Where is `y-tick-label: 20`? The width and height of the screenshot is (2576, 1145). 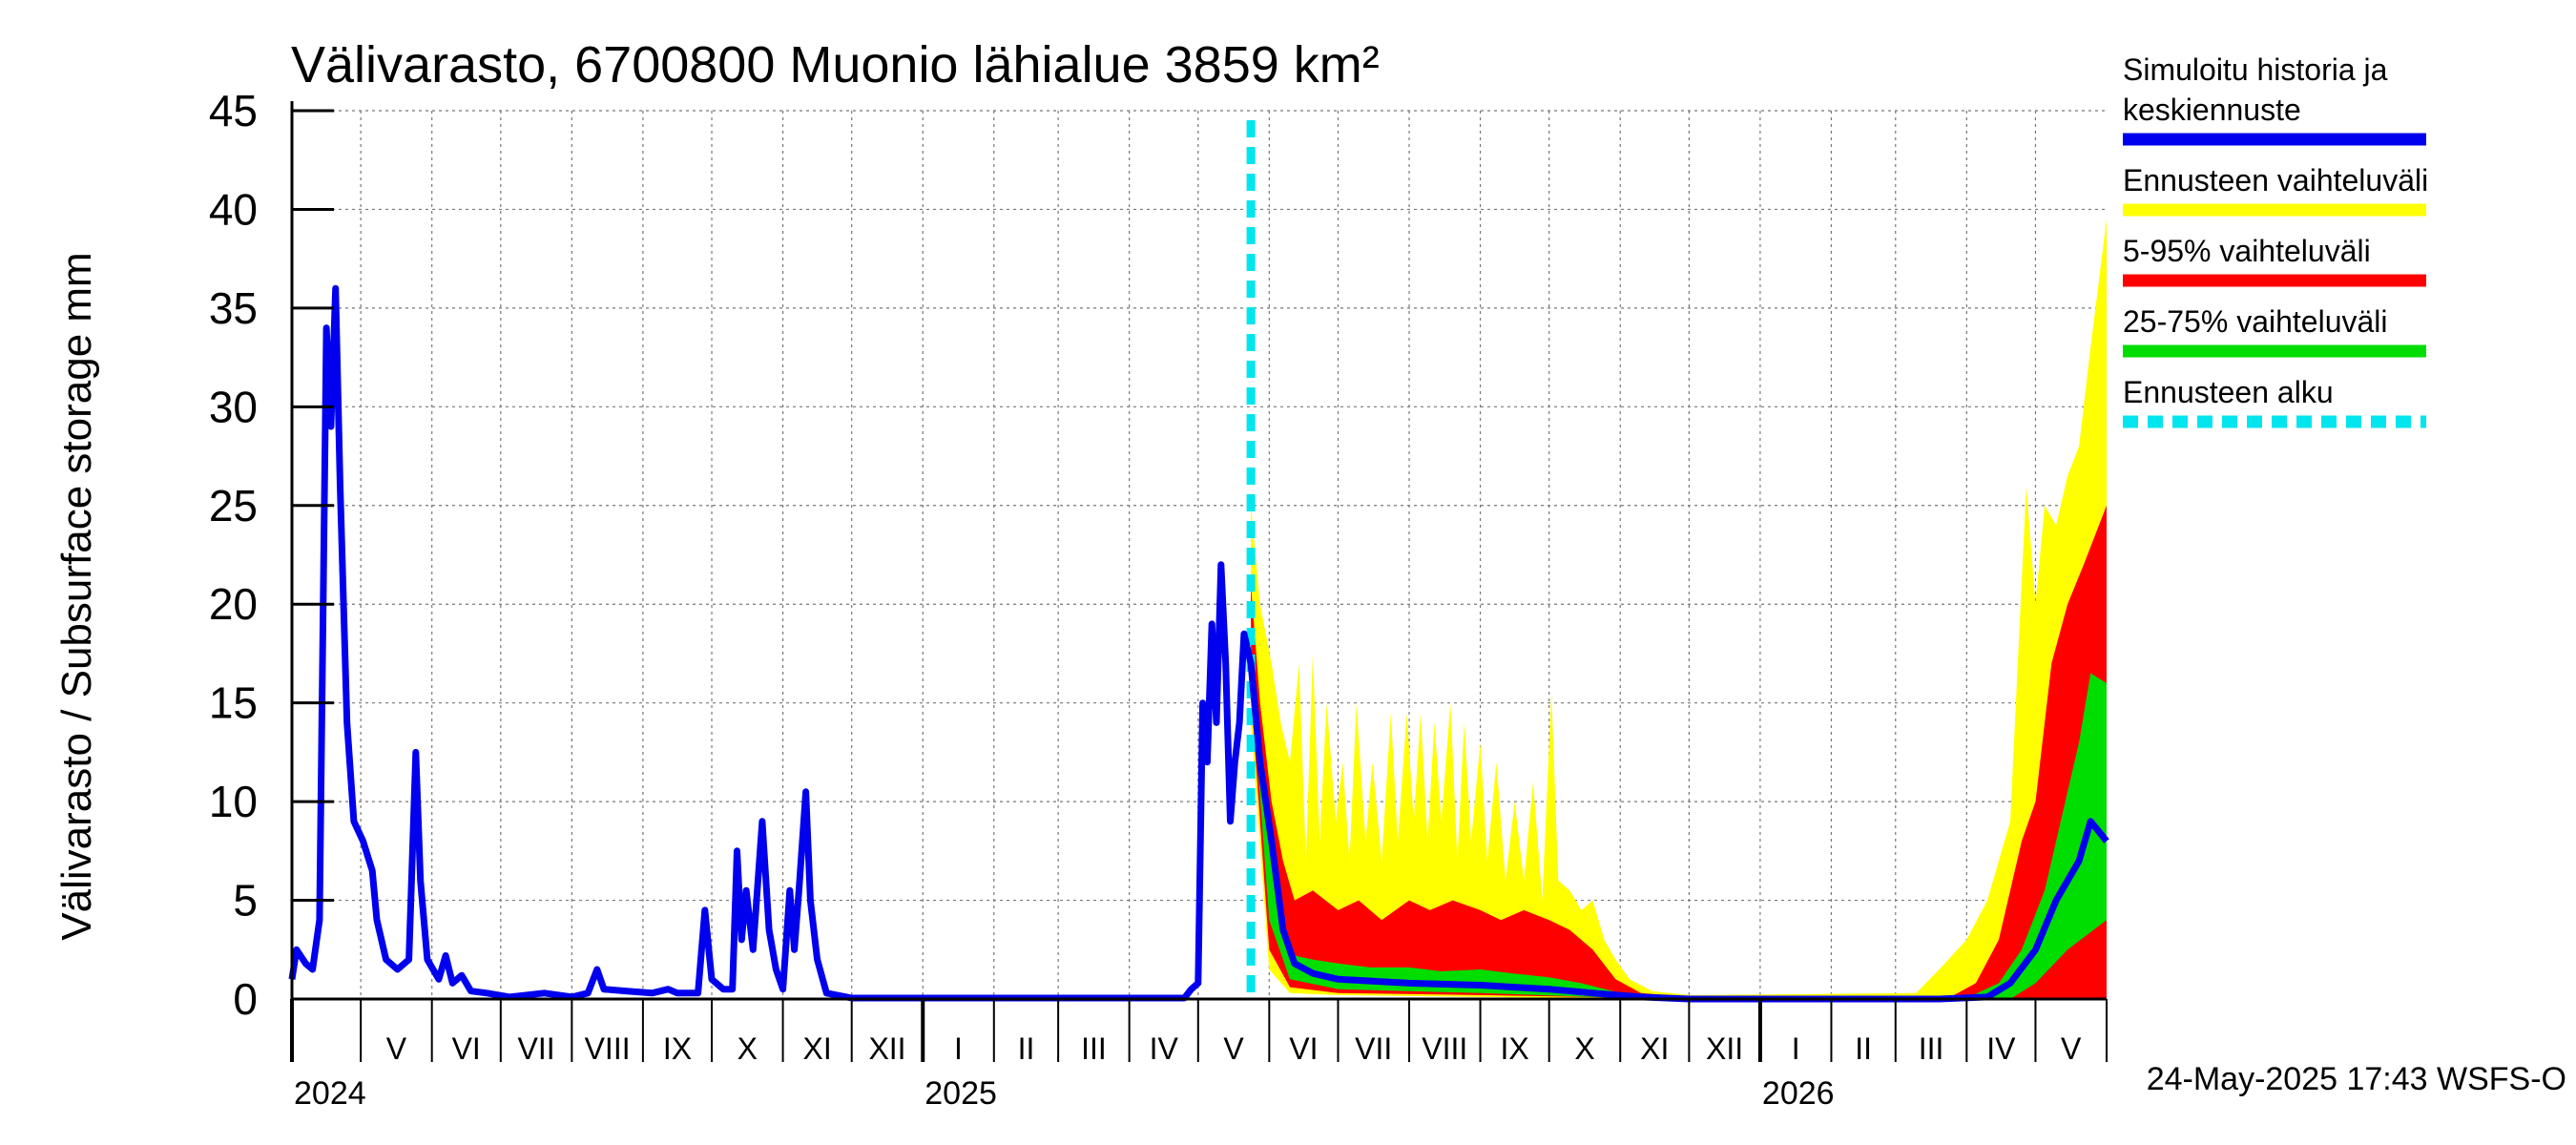
y-tick-label: 20 is located at coordinates (233, 604).